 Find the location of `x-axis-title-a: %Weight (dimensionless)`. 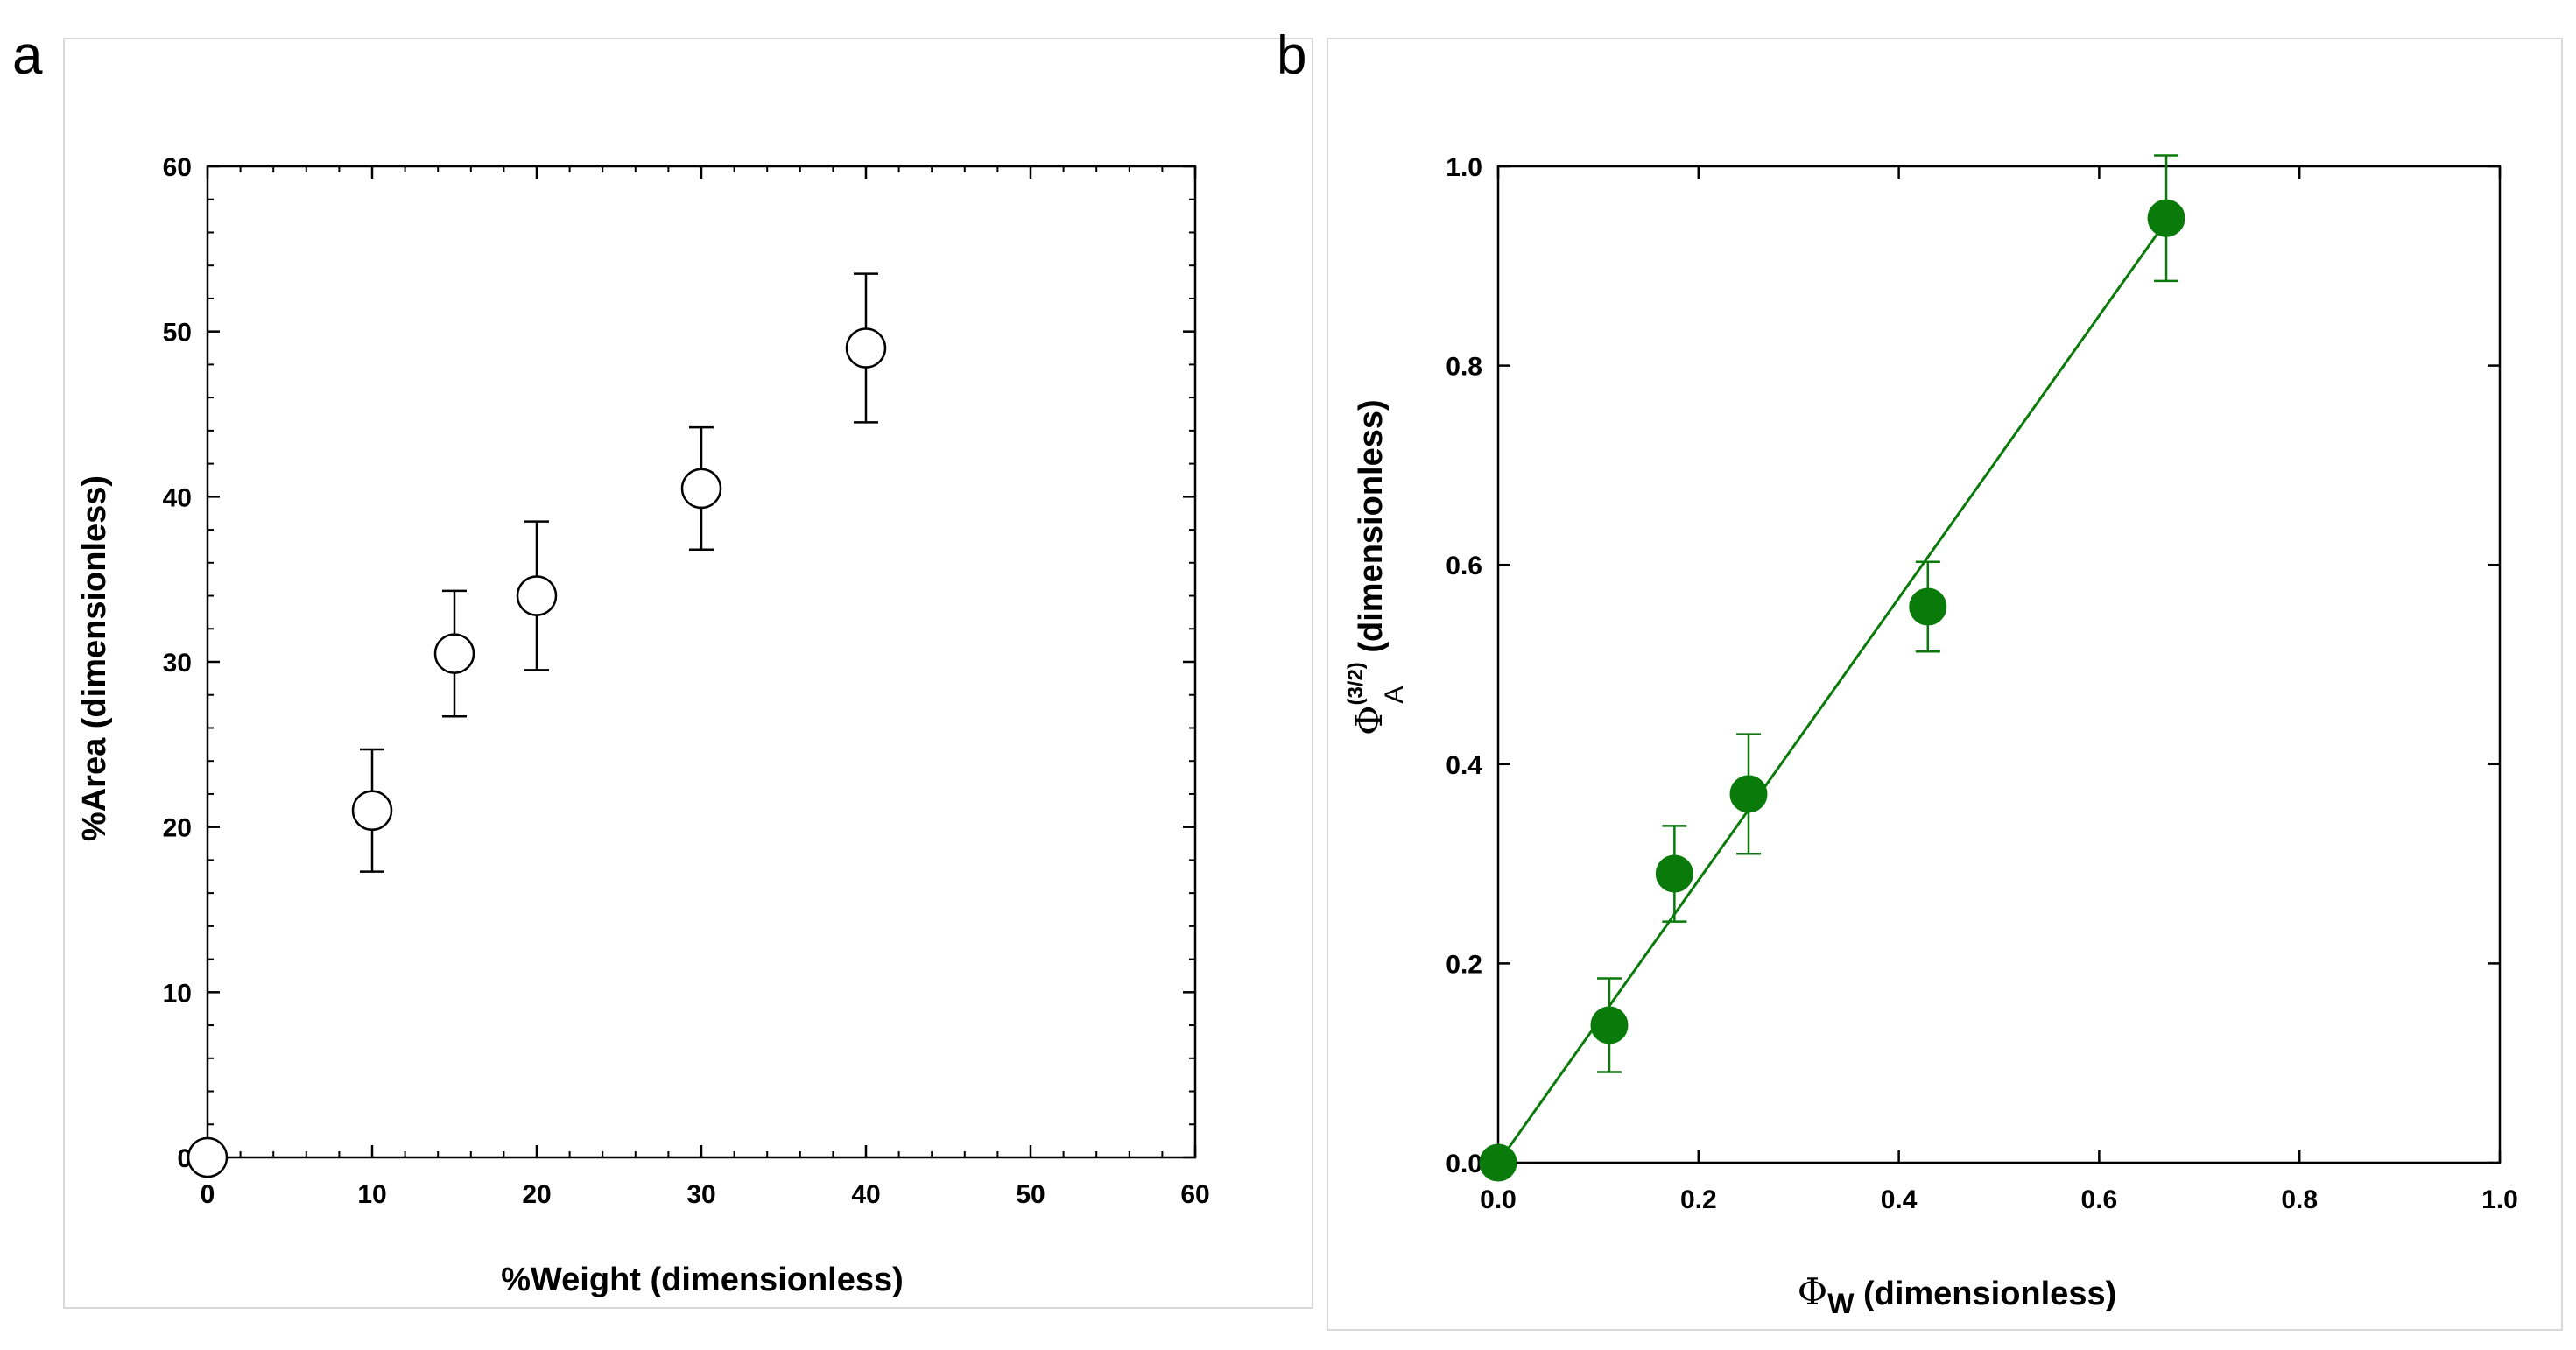

x-axis-title-a: %Weight (dimensionless) is located at coordinates (702, 1280).